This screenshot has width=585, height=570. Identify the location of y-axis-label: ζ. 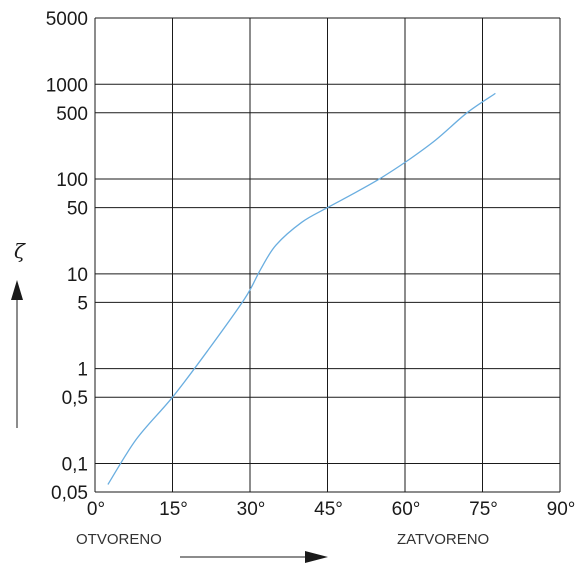
(20, 251).